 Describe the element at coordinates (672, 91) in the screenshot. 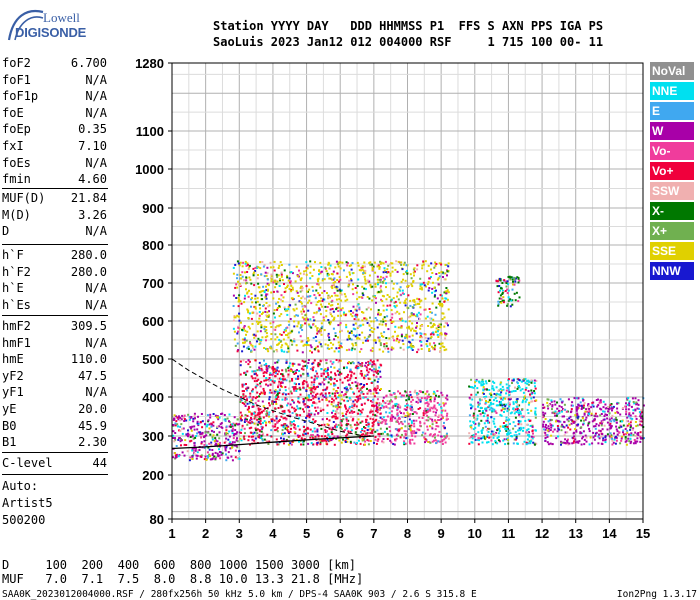

I see `legend-item: NNE` at that location.